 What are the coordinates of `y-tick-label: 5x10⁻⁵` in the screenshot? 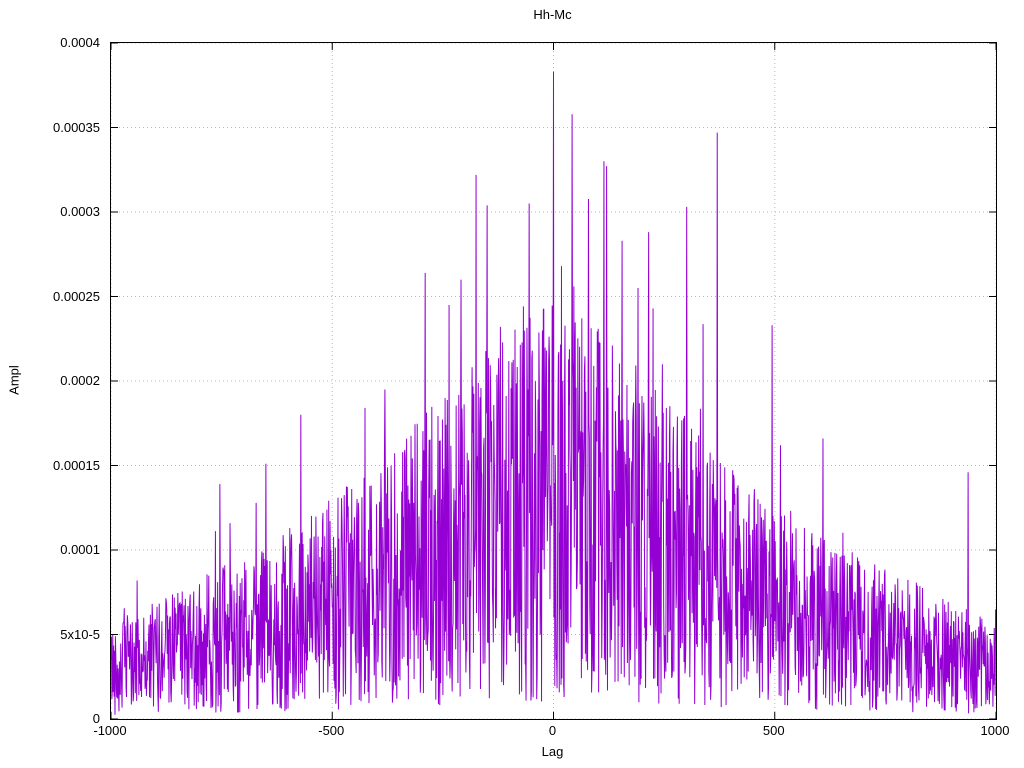 It's located at (80, 634).